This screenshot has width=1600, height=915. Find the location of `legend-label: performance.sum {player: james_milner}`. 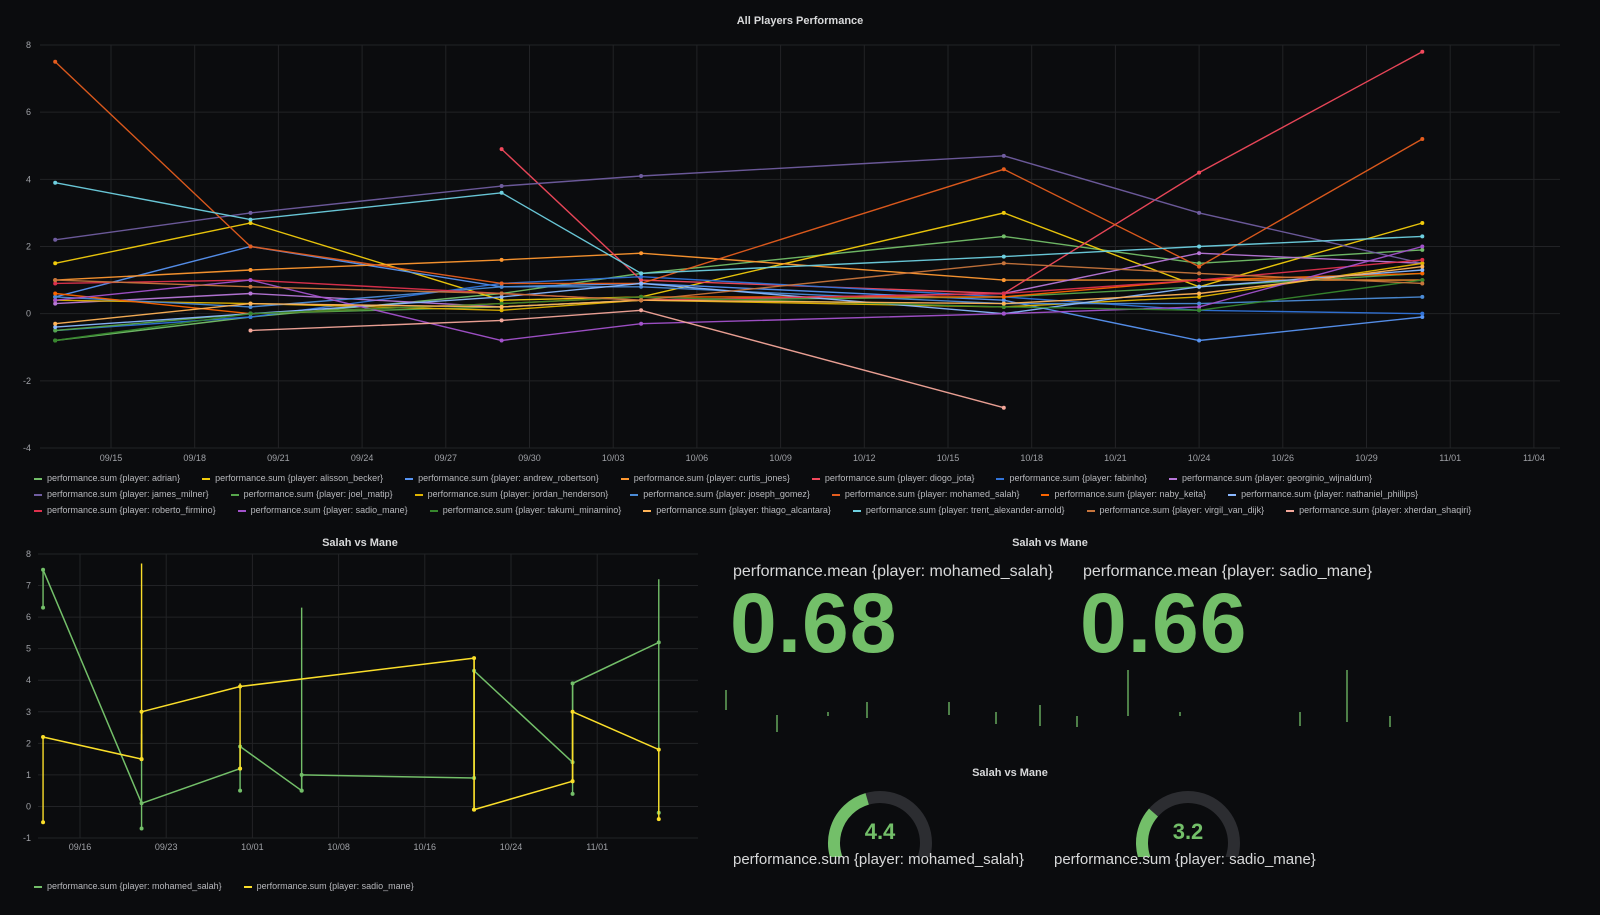

legend-label: performance.sum {player: james_milner} is located at coordinates (128, 494).